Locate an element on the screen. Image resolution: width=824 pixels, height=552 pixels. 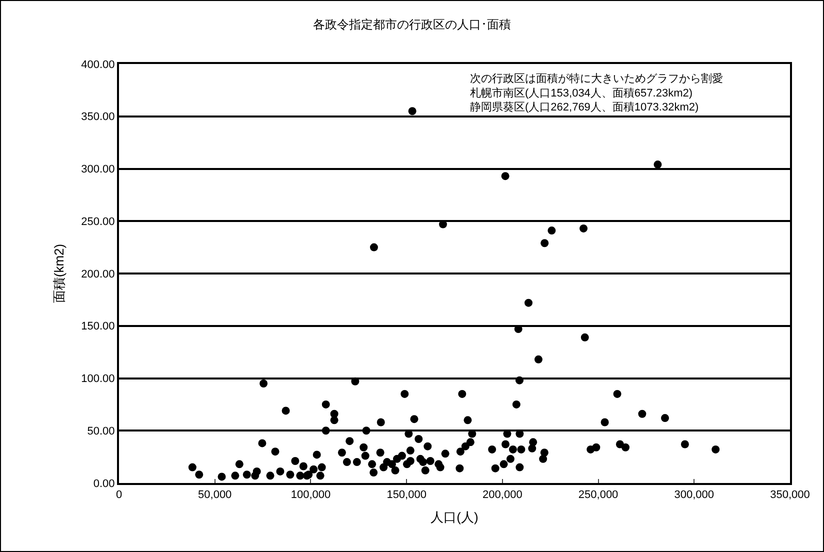
y-tick-label: 250.00 is located at coordinates (98, 222).